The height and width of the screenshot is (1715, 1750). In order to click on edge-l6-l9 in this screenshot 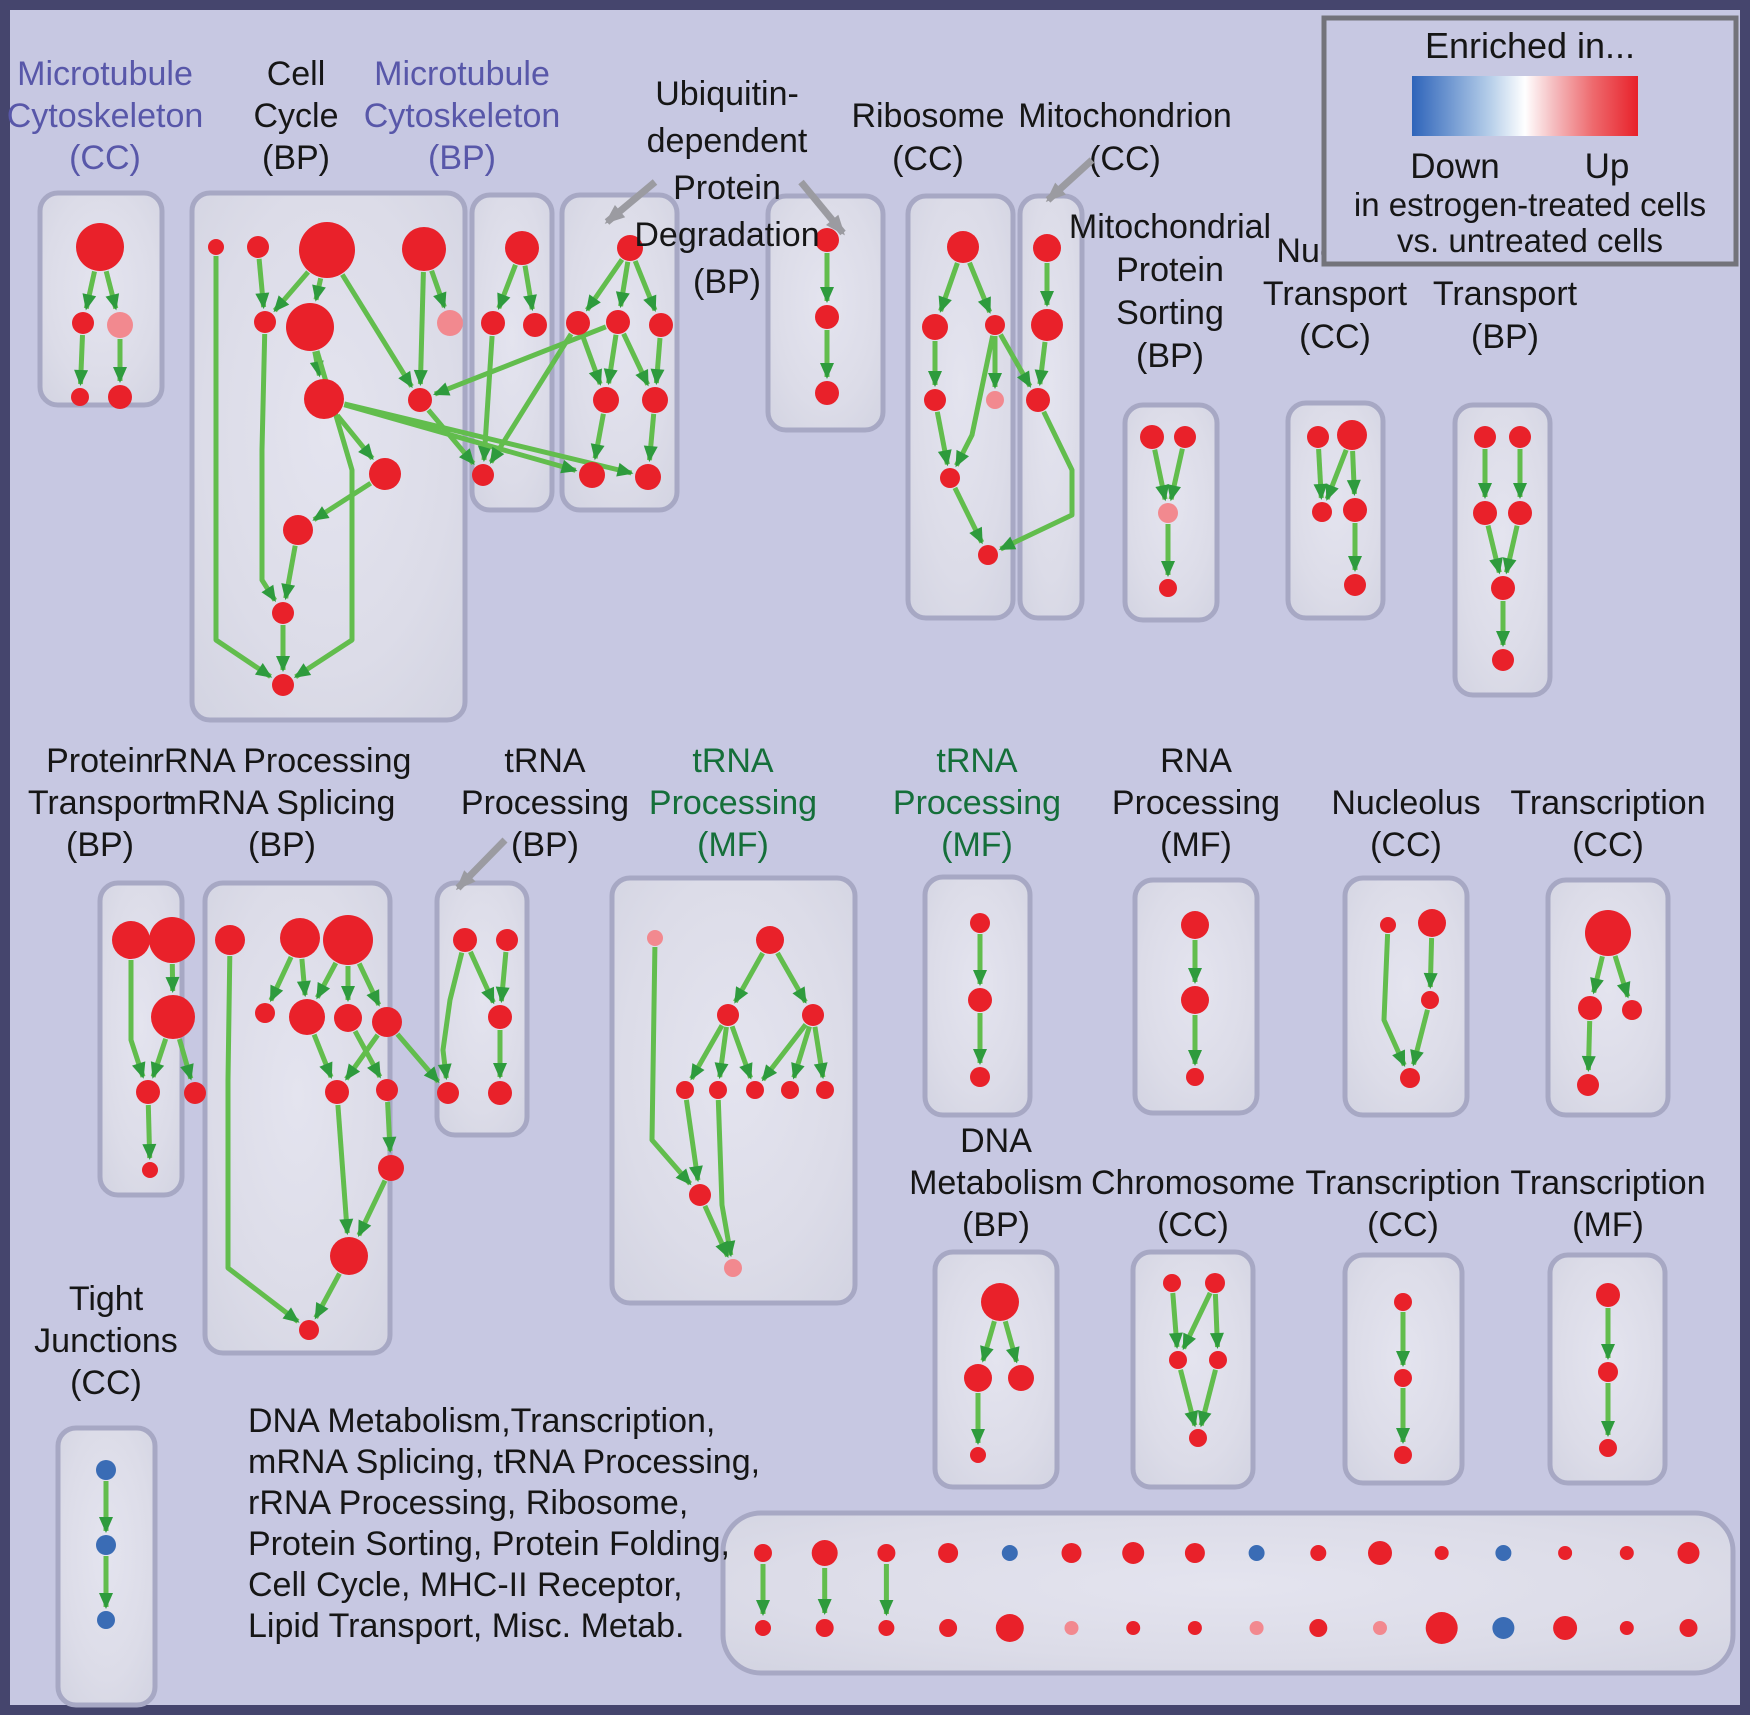, I will do `click(322, 1056)`.